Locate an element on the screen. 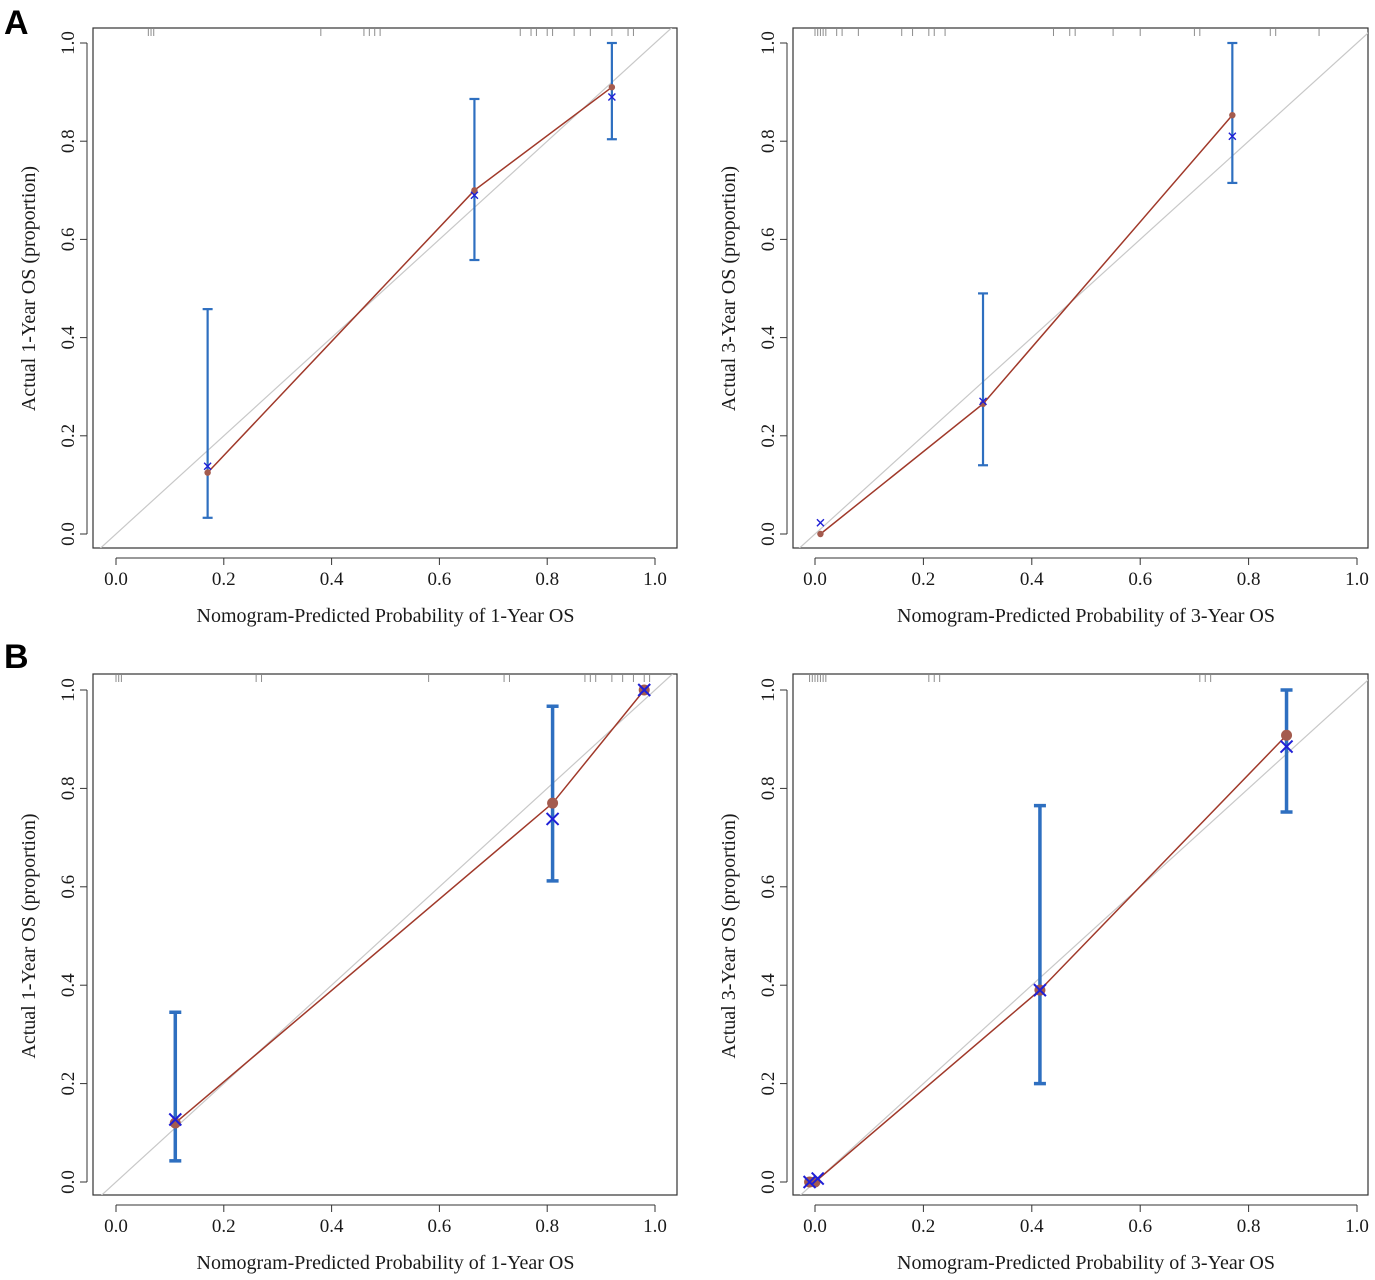 This screenshot has width=1375, height=1280. panel-label-a: A is located at coordinates (16, 23).